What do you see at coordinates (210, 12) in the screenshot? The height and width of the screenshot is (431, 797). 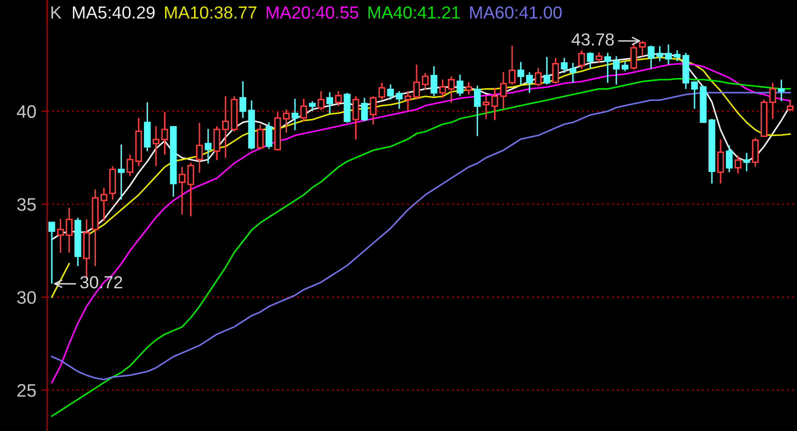 I see `text: MA10:38.77` at bounding box center [210, 12].